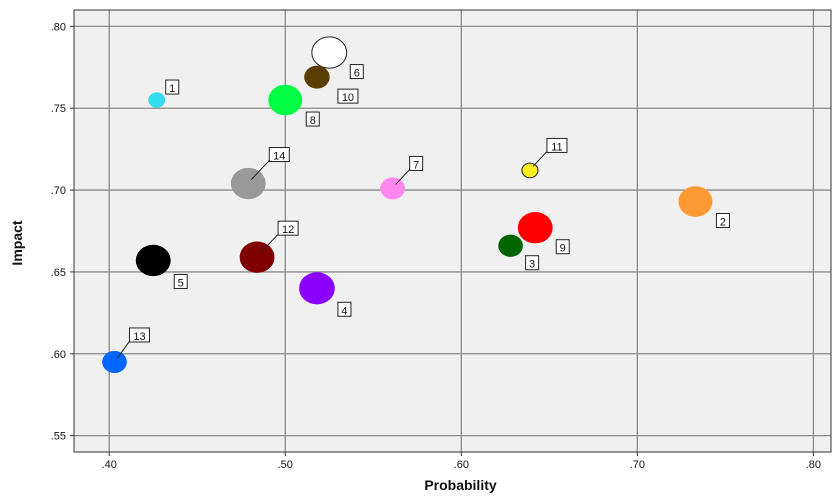  I want to click on x-tick-label: .70, so click(637, 465).